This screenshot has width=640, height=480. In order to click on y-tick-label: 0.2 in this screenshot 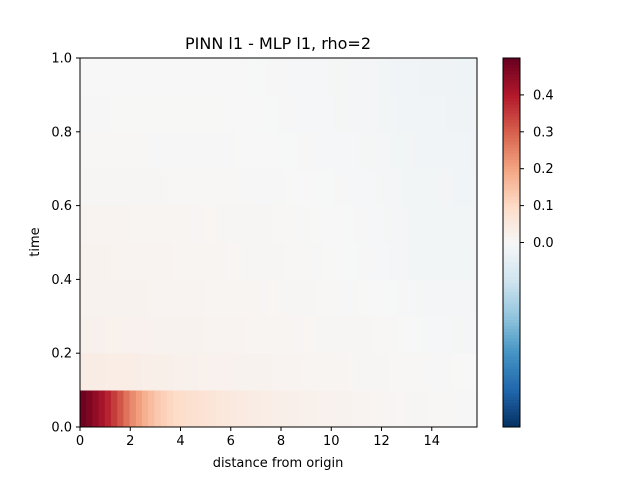, I will do `click(61, 354)`.